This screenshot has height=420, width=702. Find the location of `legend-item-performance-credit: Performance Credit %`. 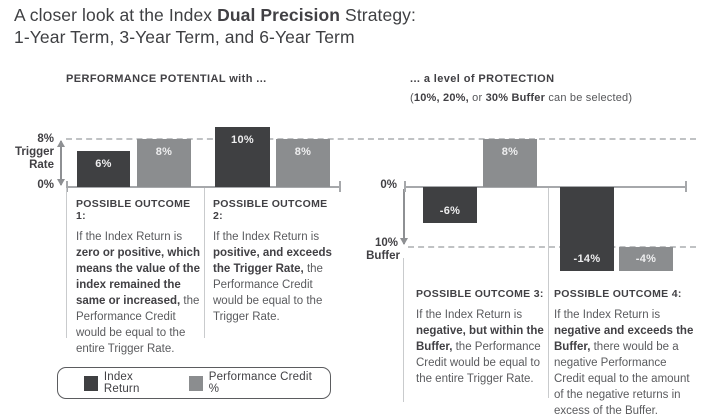

legend-item-performance-credit: Performance Credit % is located at coordinates (252, 383).